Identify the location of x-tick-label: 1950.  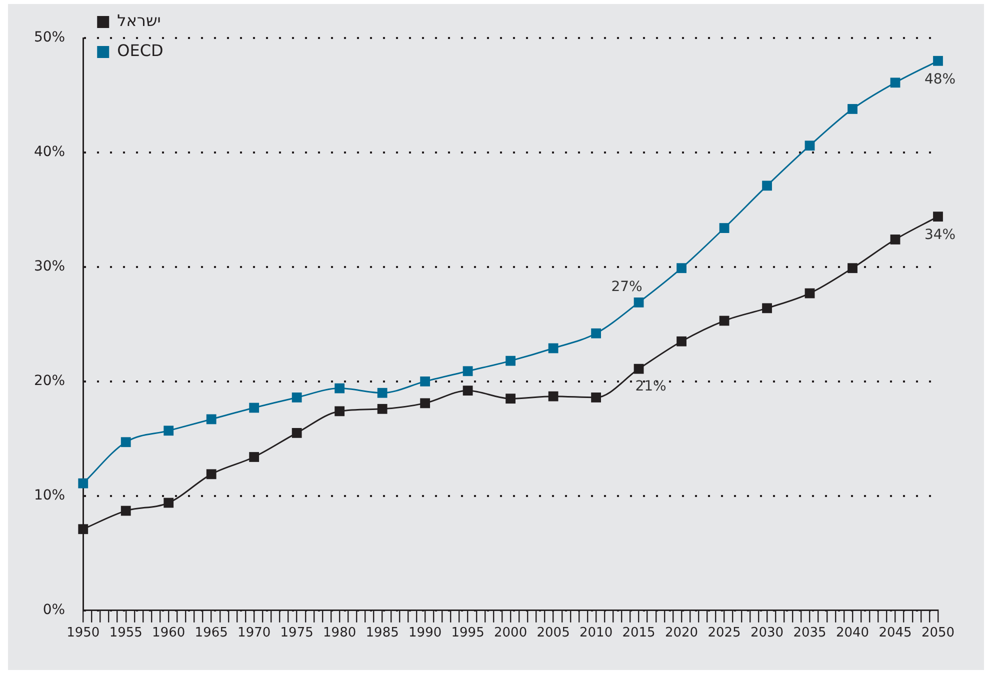
(83, 633).